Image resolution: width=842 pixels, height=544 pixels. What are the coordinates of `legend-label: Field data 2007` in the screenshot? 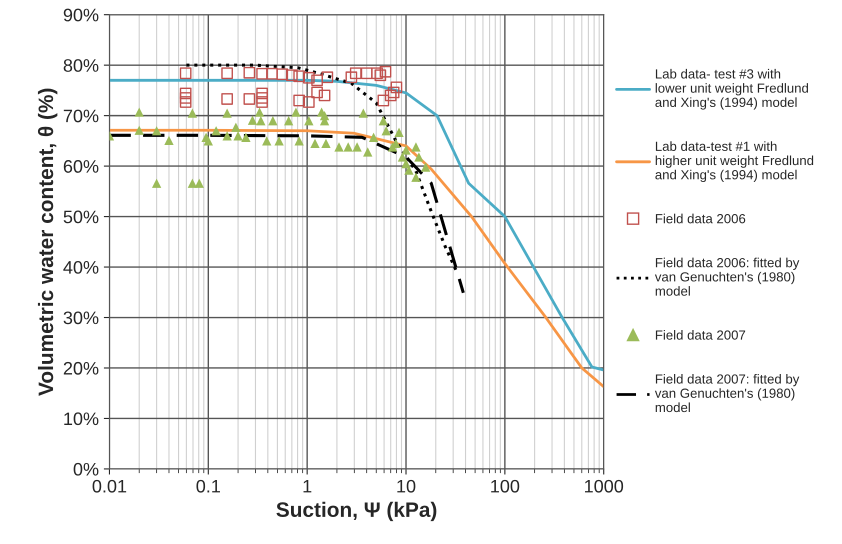 It's located at (701, 335).